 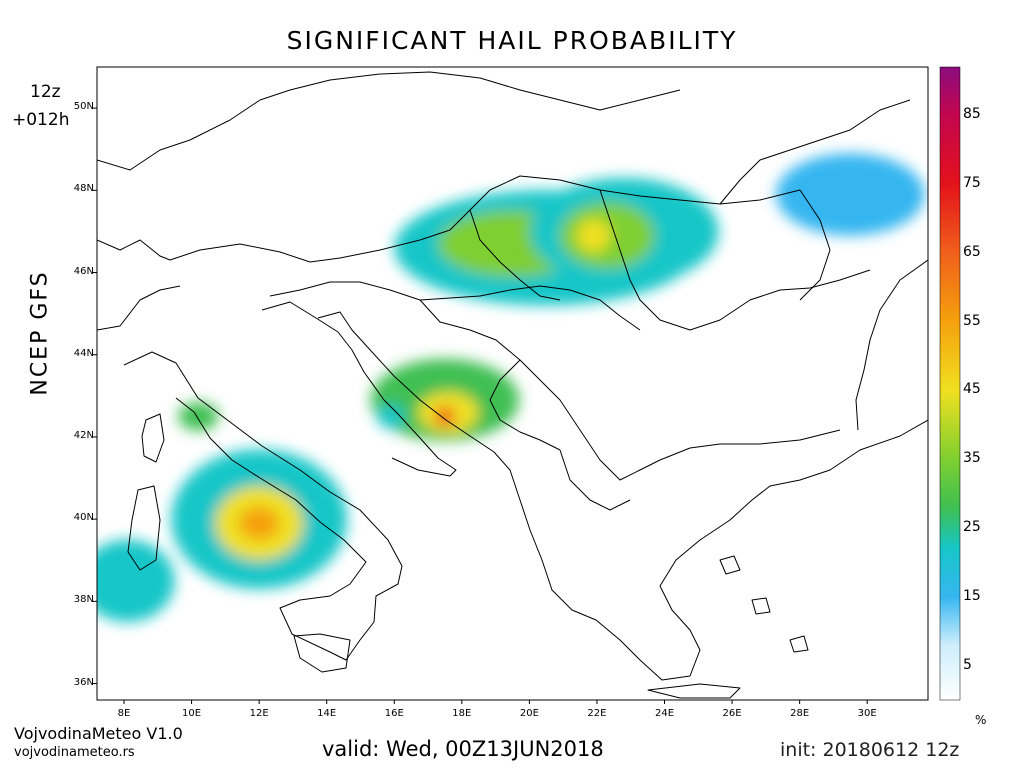 I want to click on colorbar-tick-label: 25, so click(x=972, y=526).